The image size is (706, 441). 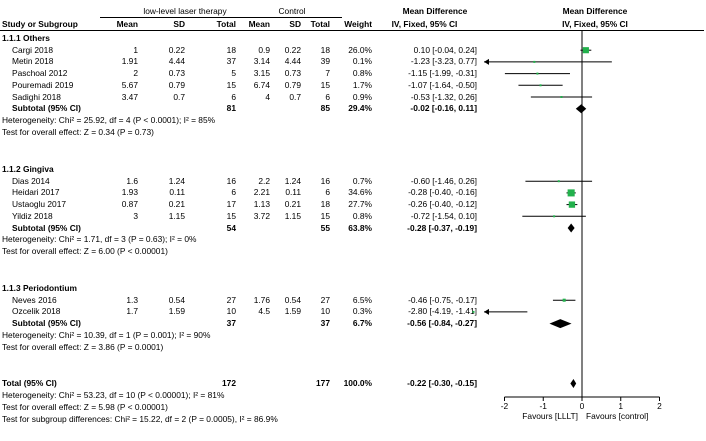 What do you see at coordinates (127, 24) in the screenshot?
I see `exp-mean-header: Mean` at bounding box center [127, 24].